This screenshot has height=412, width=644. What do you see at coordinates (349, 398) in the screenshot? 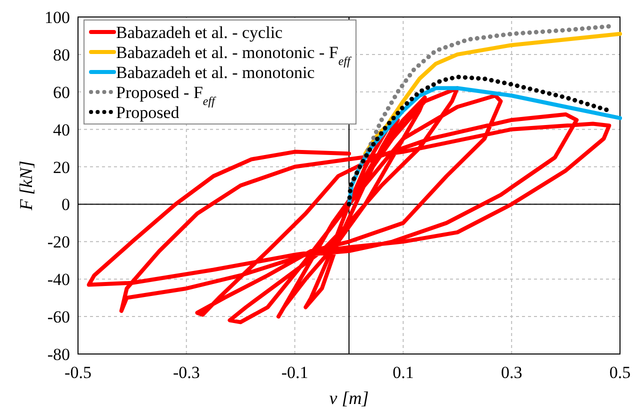
I see `x-axis-title: v [m]` at bounding box center [349, 398].